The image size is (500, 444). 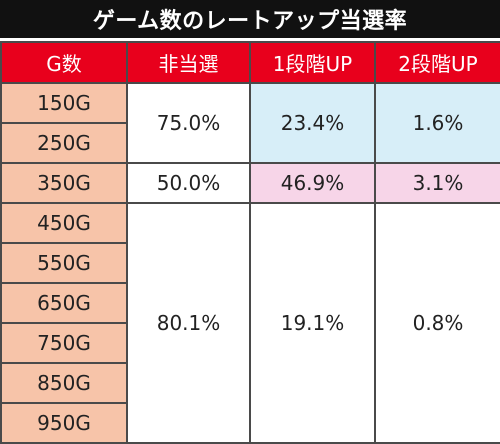 What do you see at coordinates (312, 62) in the screenshot?
I see `header-up1: 1段階UP` at bounding box center [312, 62].